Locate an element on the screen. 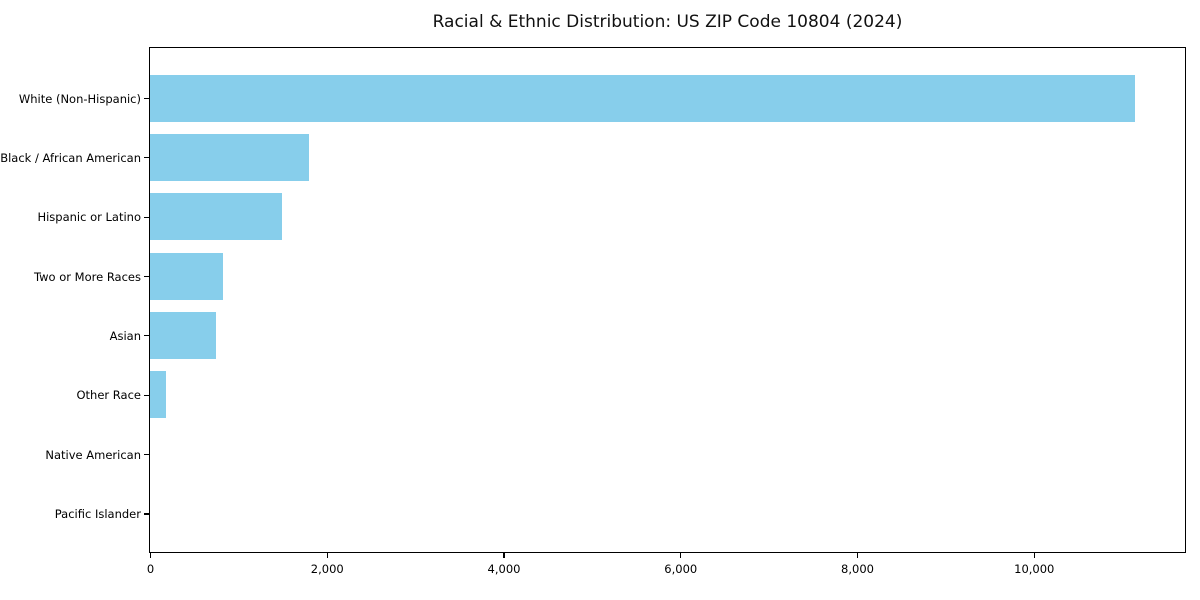 This screenshot has height=600, width=1200. x-tick-label-0: 0 is located at coordinates (150, 569).